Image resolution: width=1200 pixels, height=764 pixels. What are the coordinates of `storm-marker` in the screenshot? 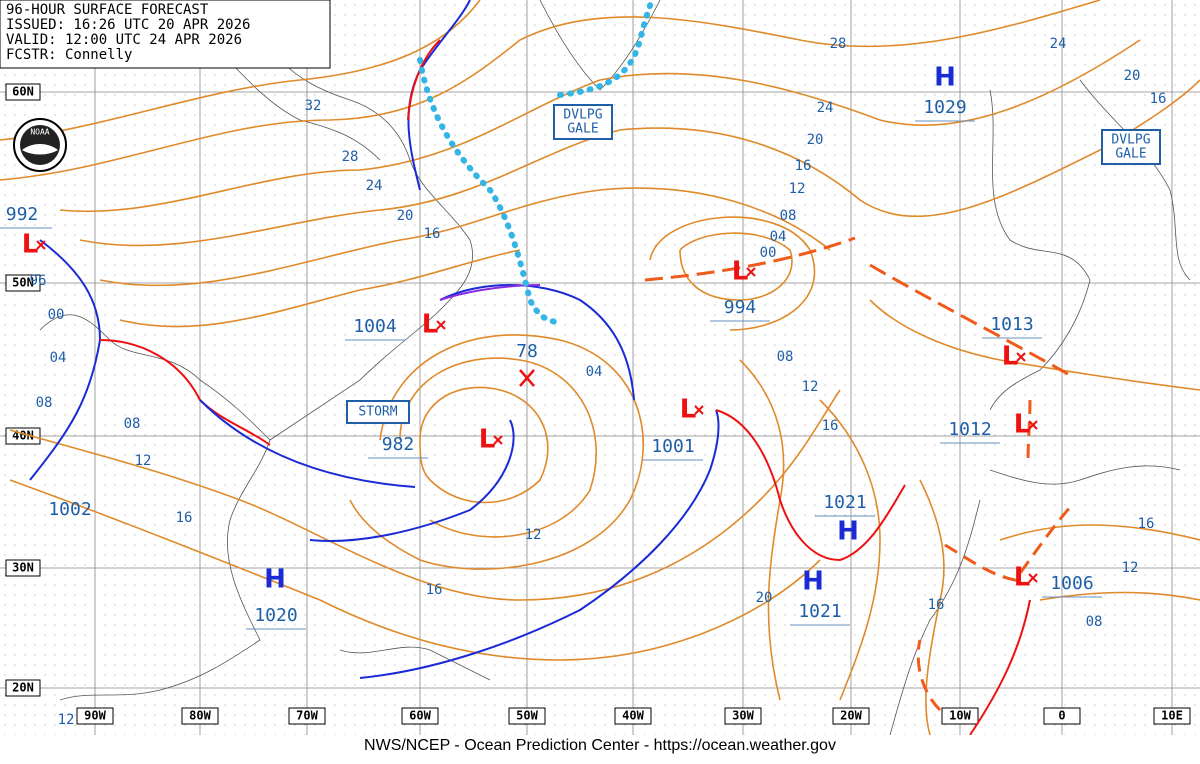 It's located at (527, 378).